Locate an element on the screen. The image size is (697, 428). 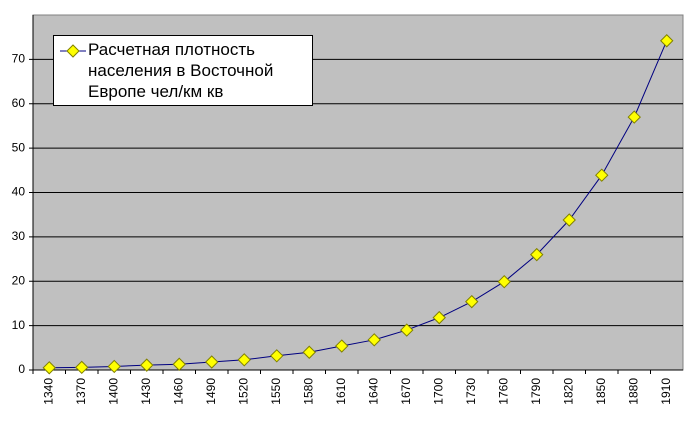
x-tick-label: 1370 is located at coordinates (81, 391).